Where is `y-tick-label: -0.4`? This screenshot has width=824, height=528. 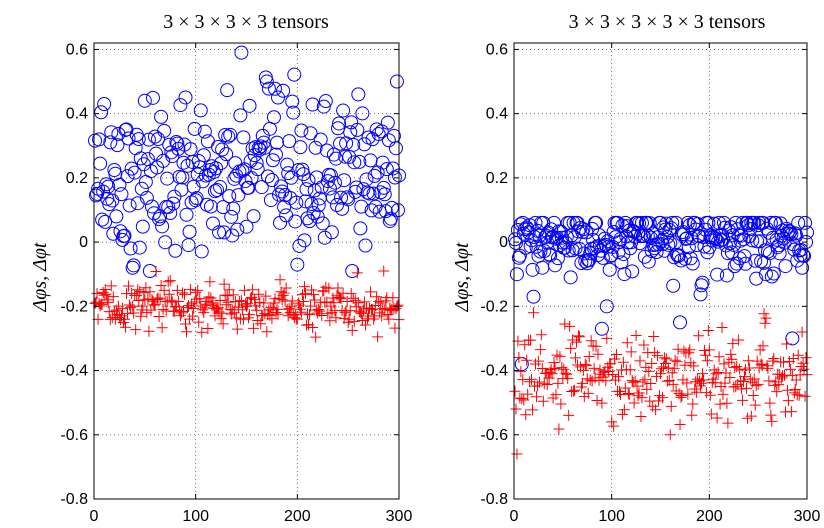
y-tick-label: -0.4 is located at coordinates (494, 371).